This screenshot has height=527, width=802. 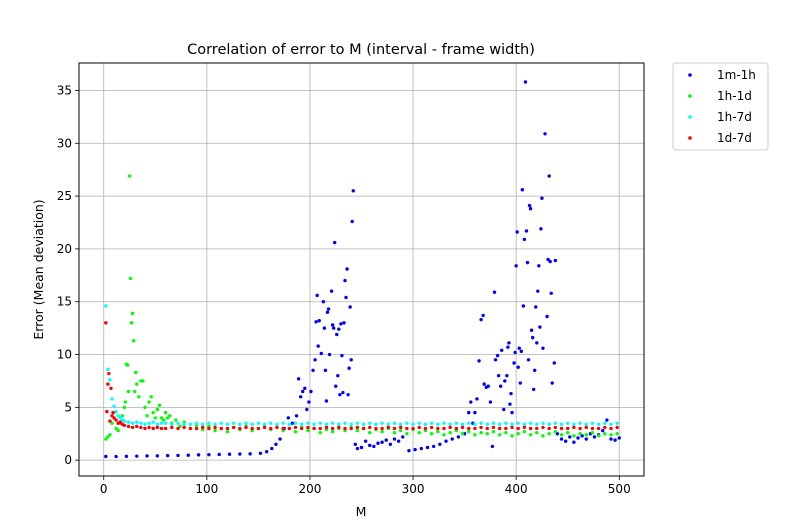 I want to click on x-tick-label: 400, so click(x=516, y=489).